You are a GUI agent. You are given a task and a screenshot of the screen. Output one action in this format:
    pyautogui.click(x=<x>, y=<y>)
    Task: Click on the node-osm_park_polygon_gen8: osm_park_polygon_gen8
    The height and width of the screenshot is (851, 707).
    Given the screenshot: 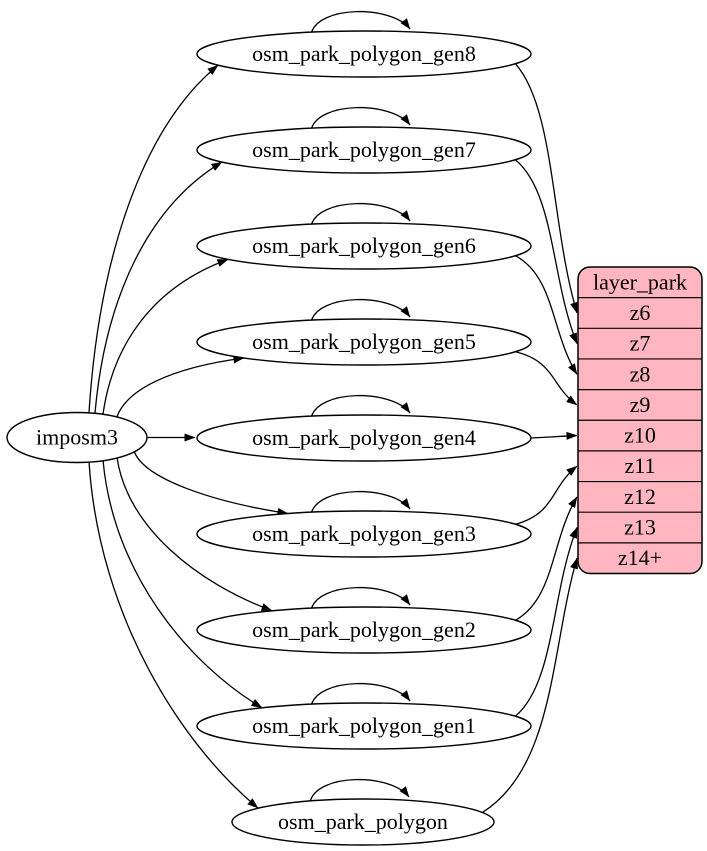 What is the action you would take?
    pyautogui.click(x=364, y=54)
    